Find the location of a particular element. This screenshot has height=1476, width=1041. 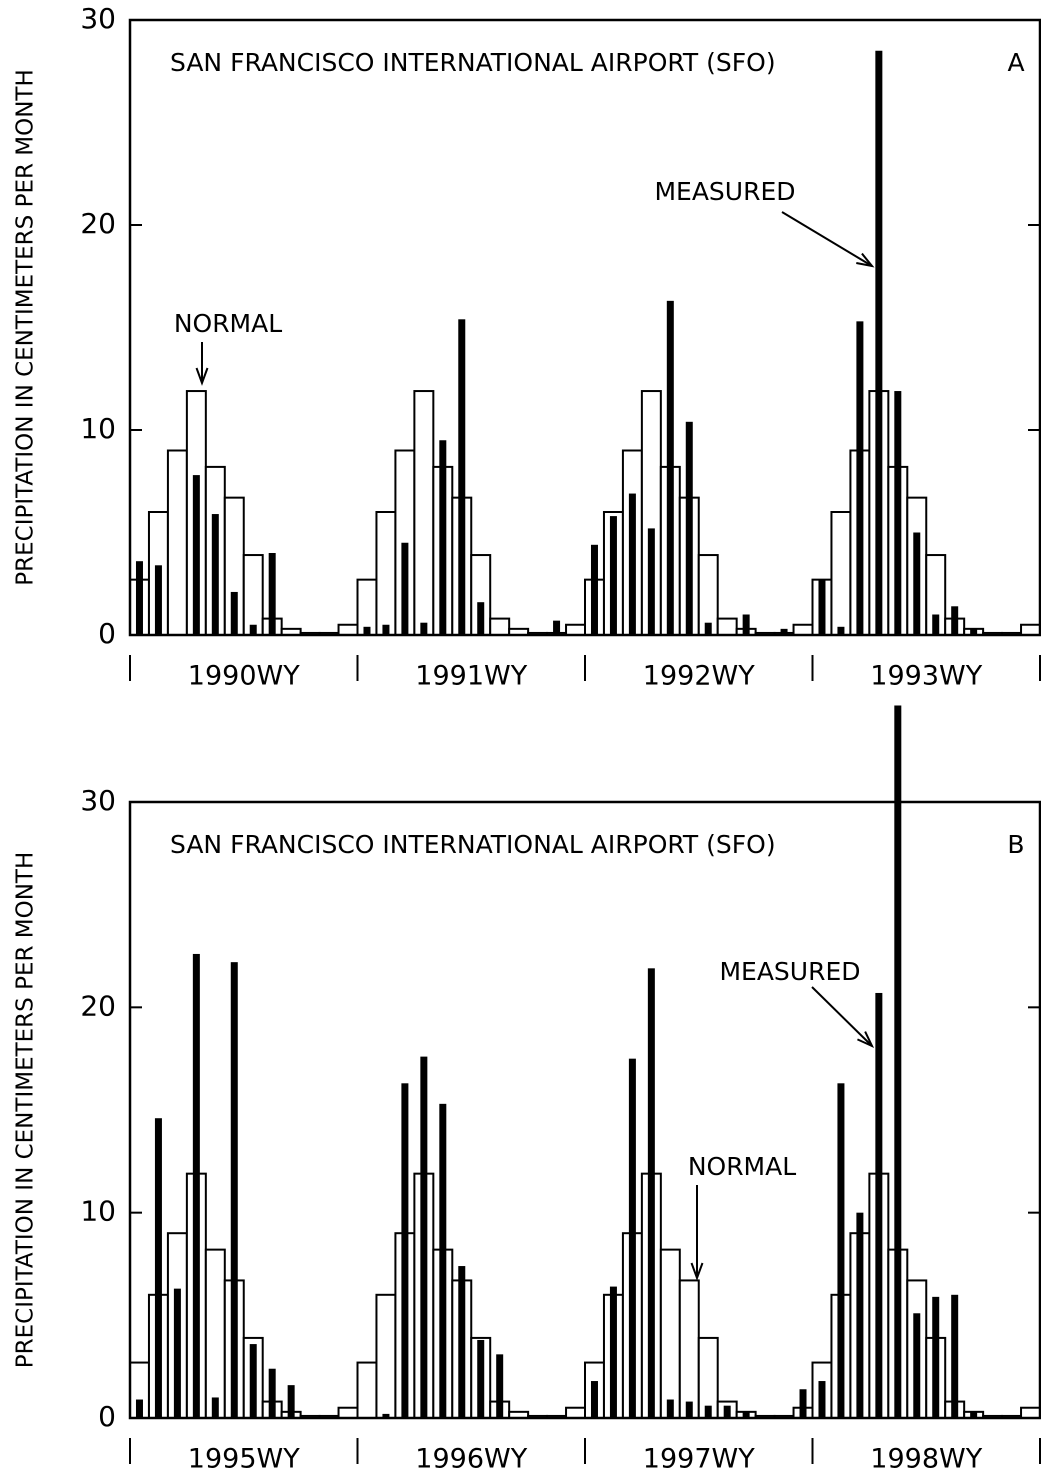

panel-letter: B is located at coordinates (1015, 844).